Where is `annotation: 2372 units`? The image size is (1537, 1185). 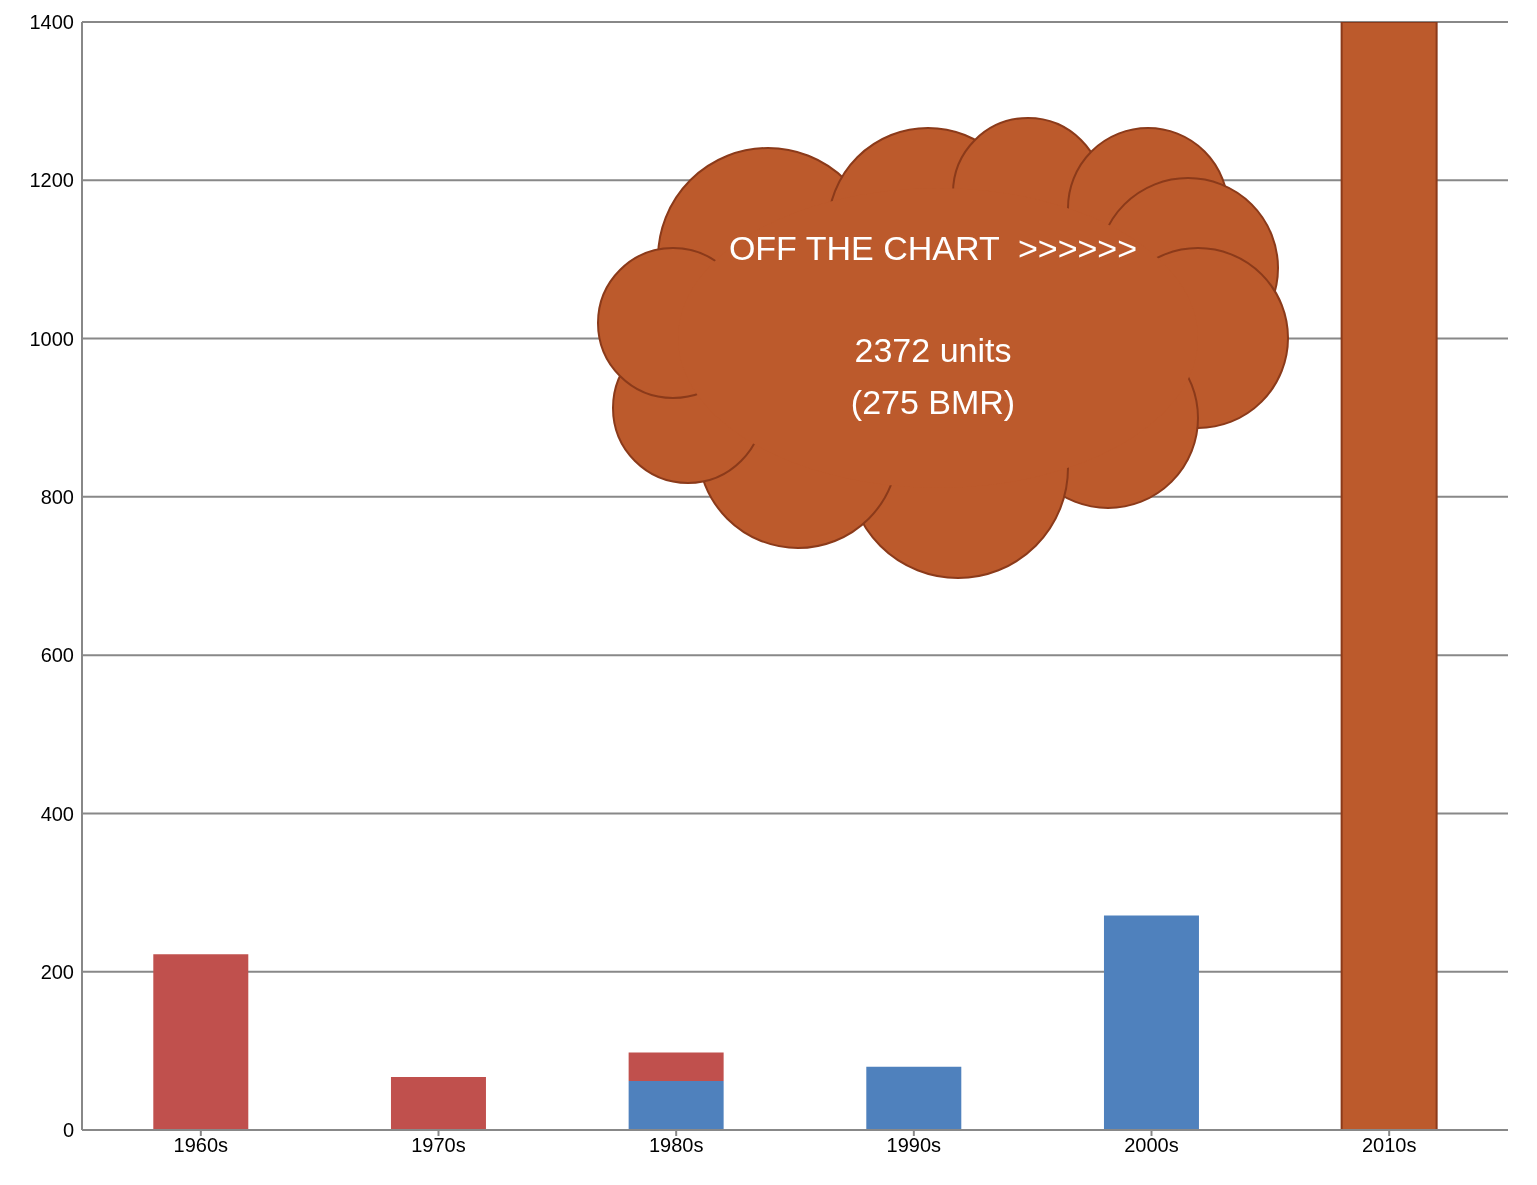 annotation: 2372 units is located at coordinates (933, 350).